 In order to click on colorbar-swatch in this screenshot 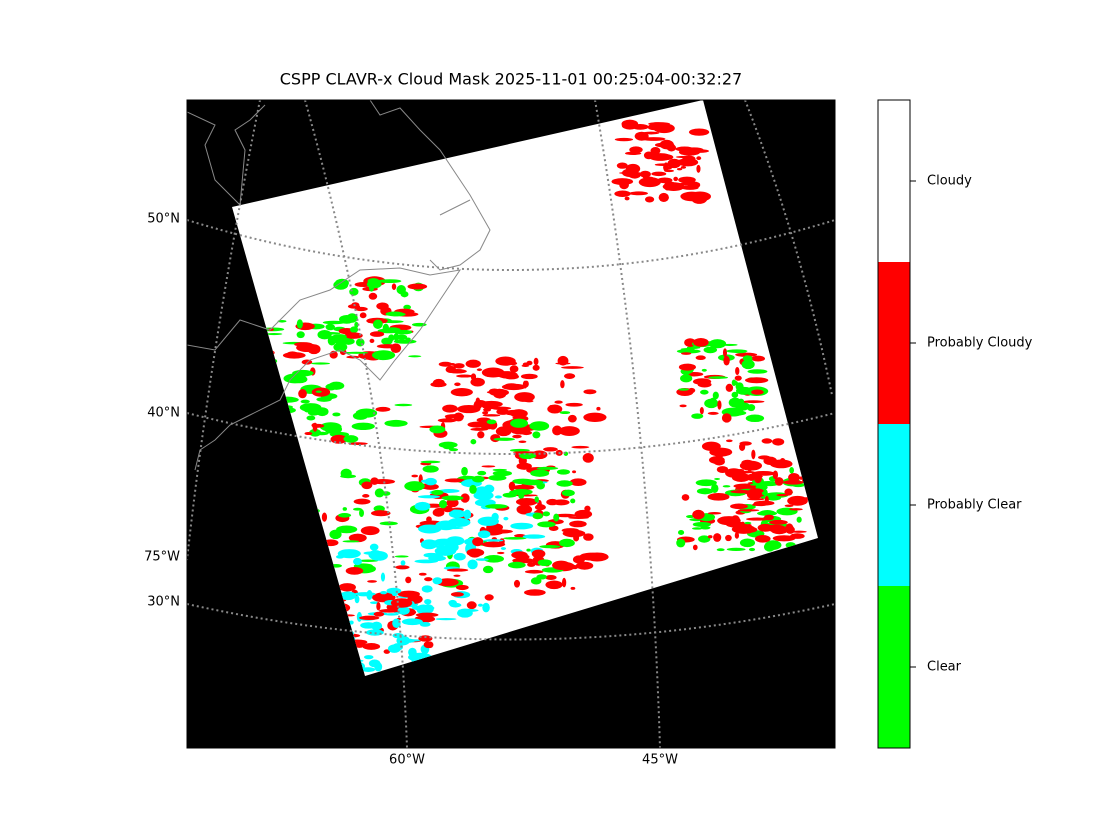, I will do `click(894, 181)`.